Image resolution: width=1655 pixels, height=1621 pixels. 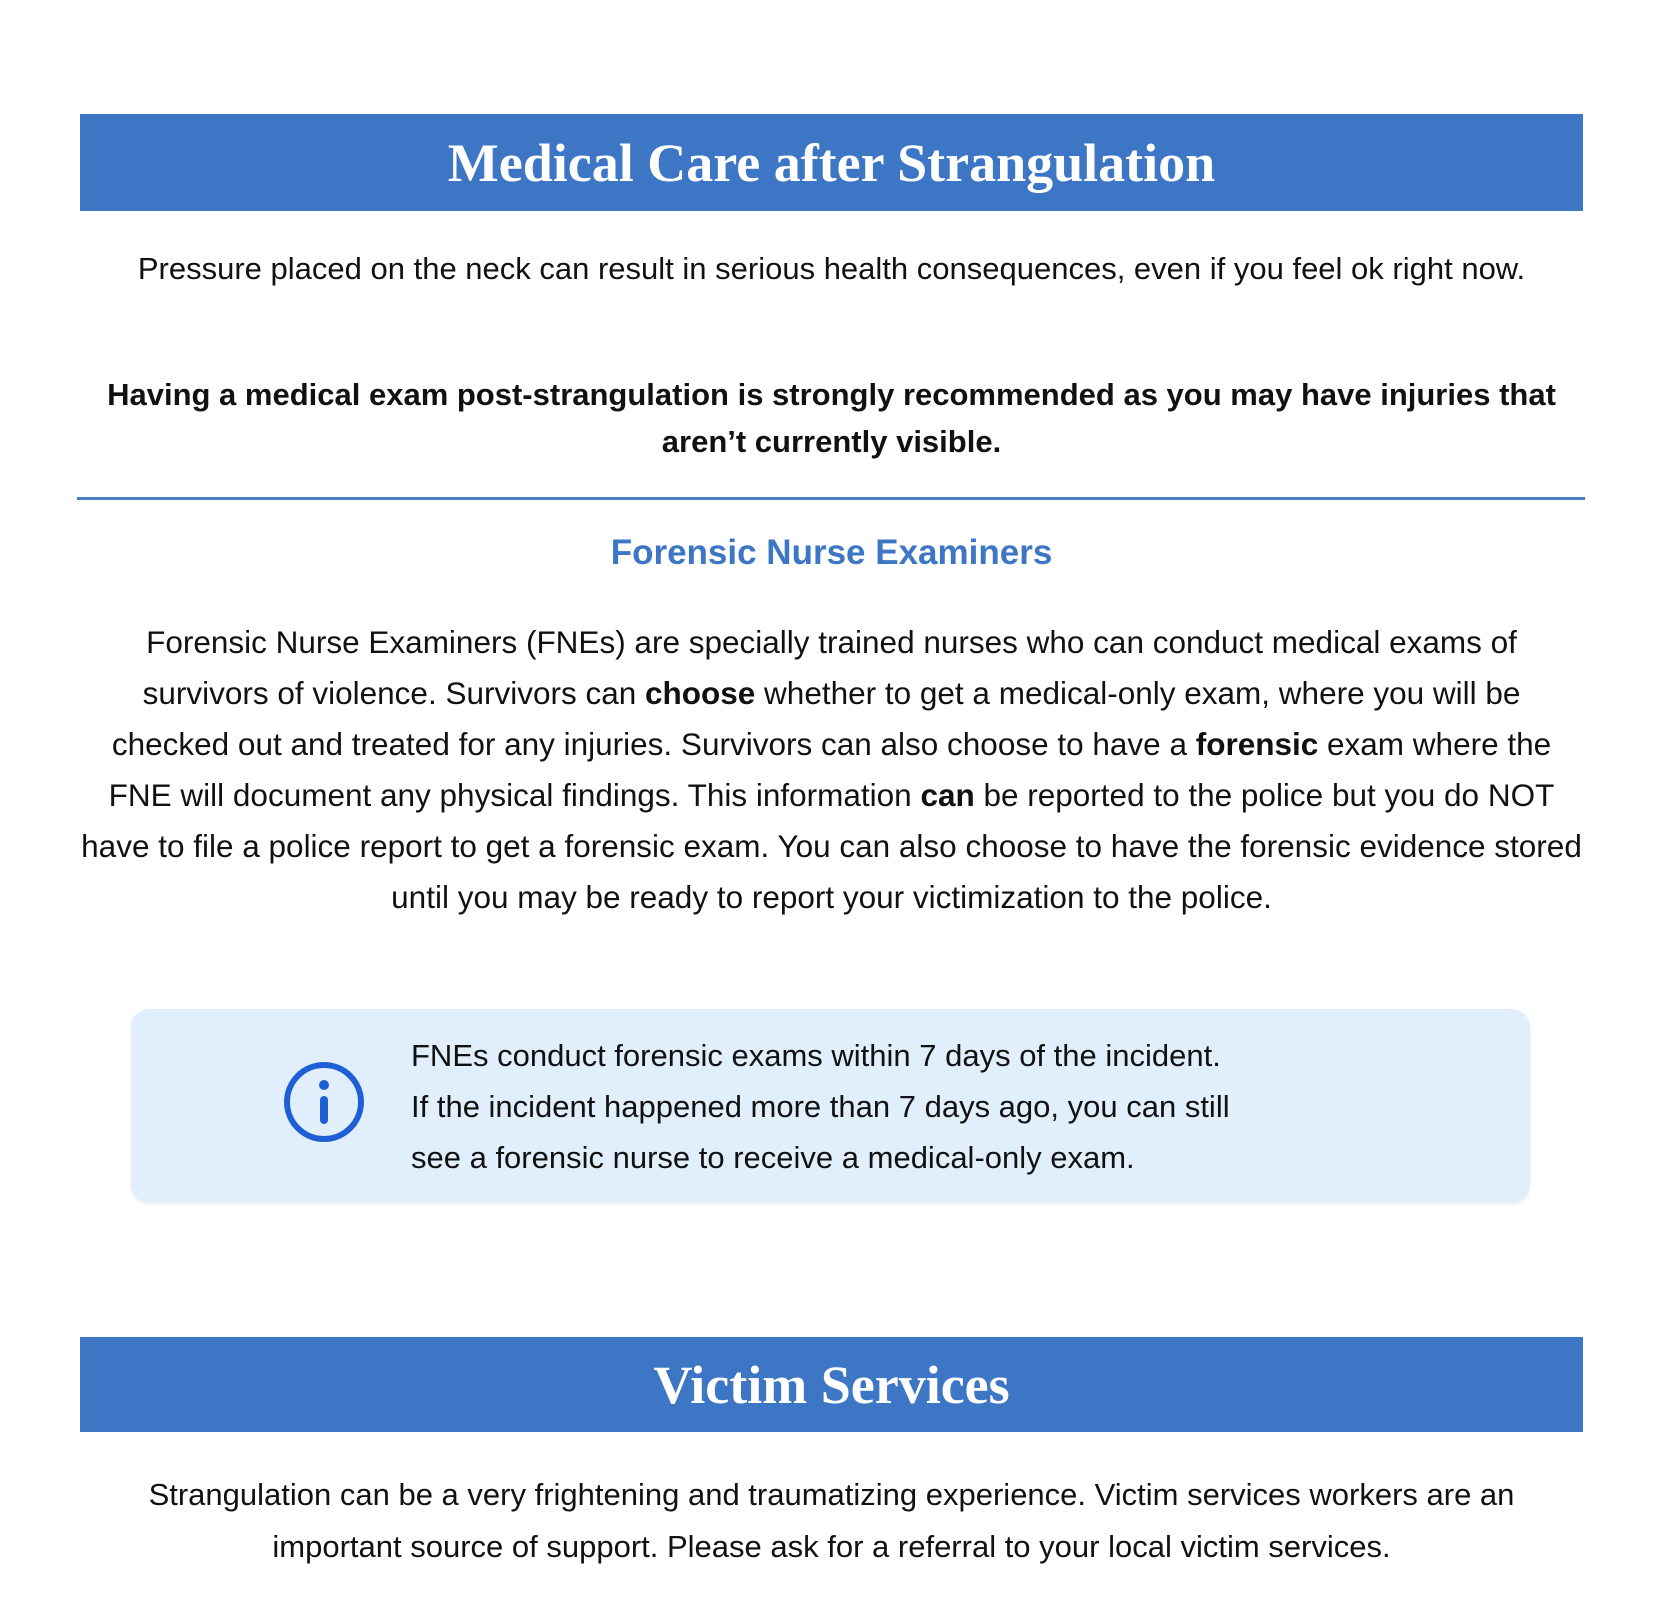 I want to click on fne-heading: Forensic Nurse Examiners, so click(x=831, y=552).